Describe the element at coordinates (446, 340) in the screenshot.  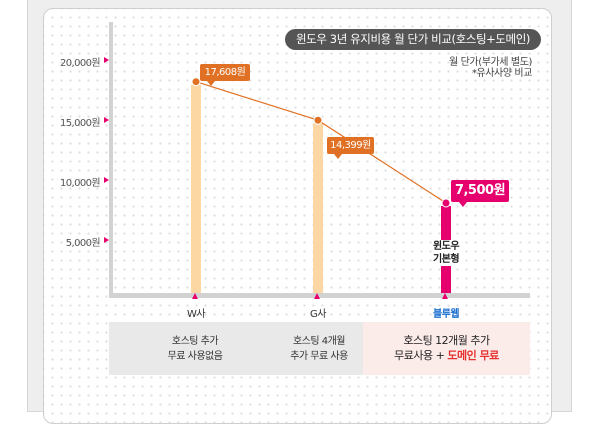
I see `footer-cell-blueweb-line-1: 호스팅 12개월 추가` at that location.